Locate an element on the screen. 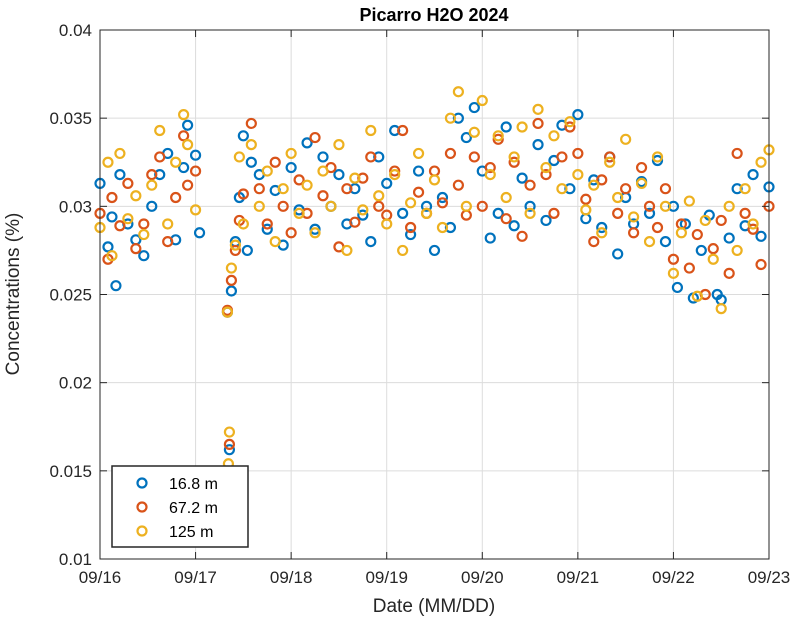 The height and width of the screenshot is (621, 800). y-tick-label-0-025: 0.025 is located at coordinates (70, 295).